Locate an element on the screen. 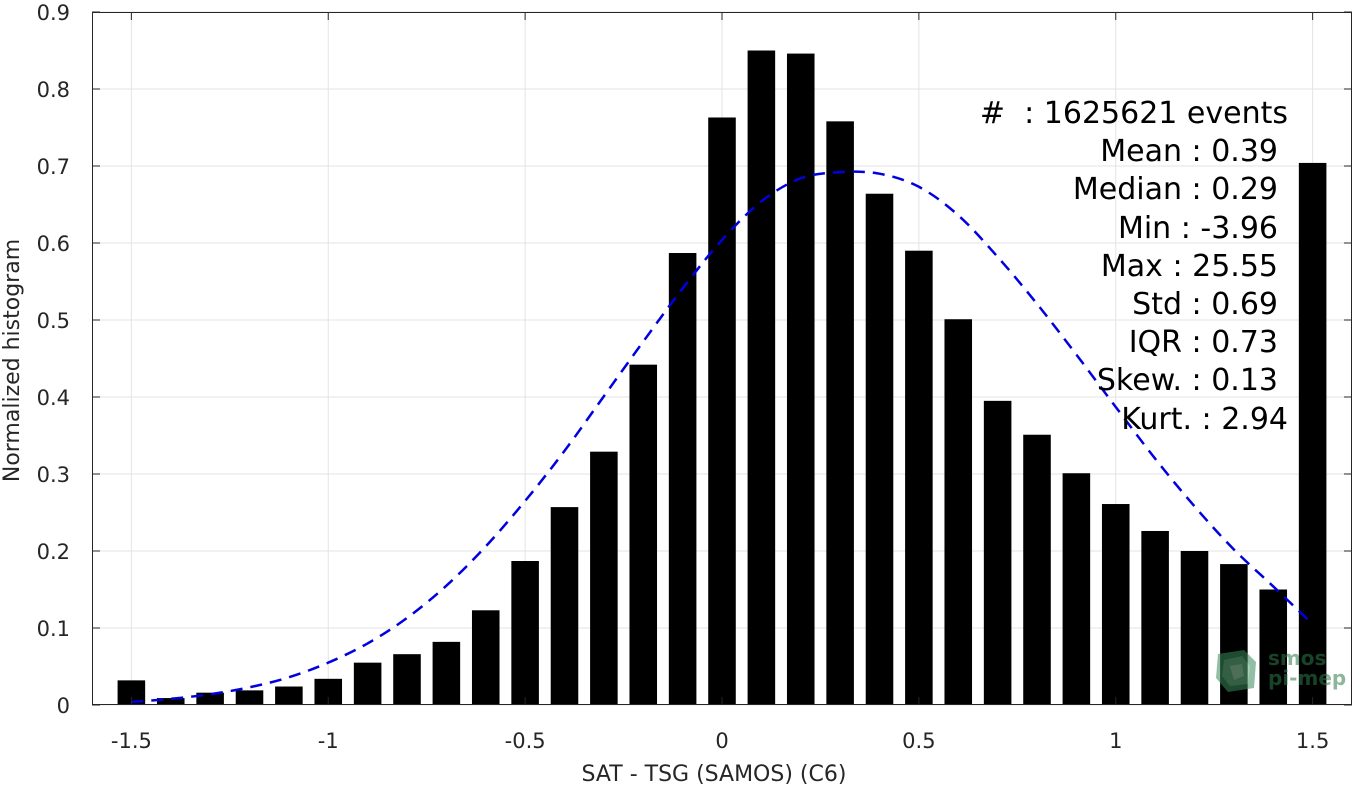  smos-pimep-logo: smos pi-mep is located at coordinates (1284, 672).